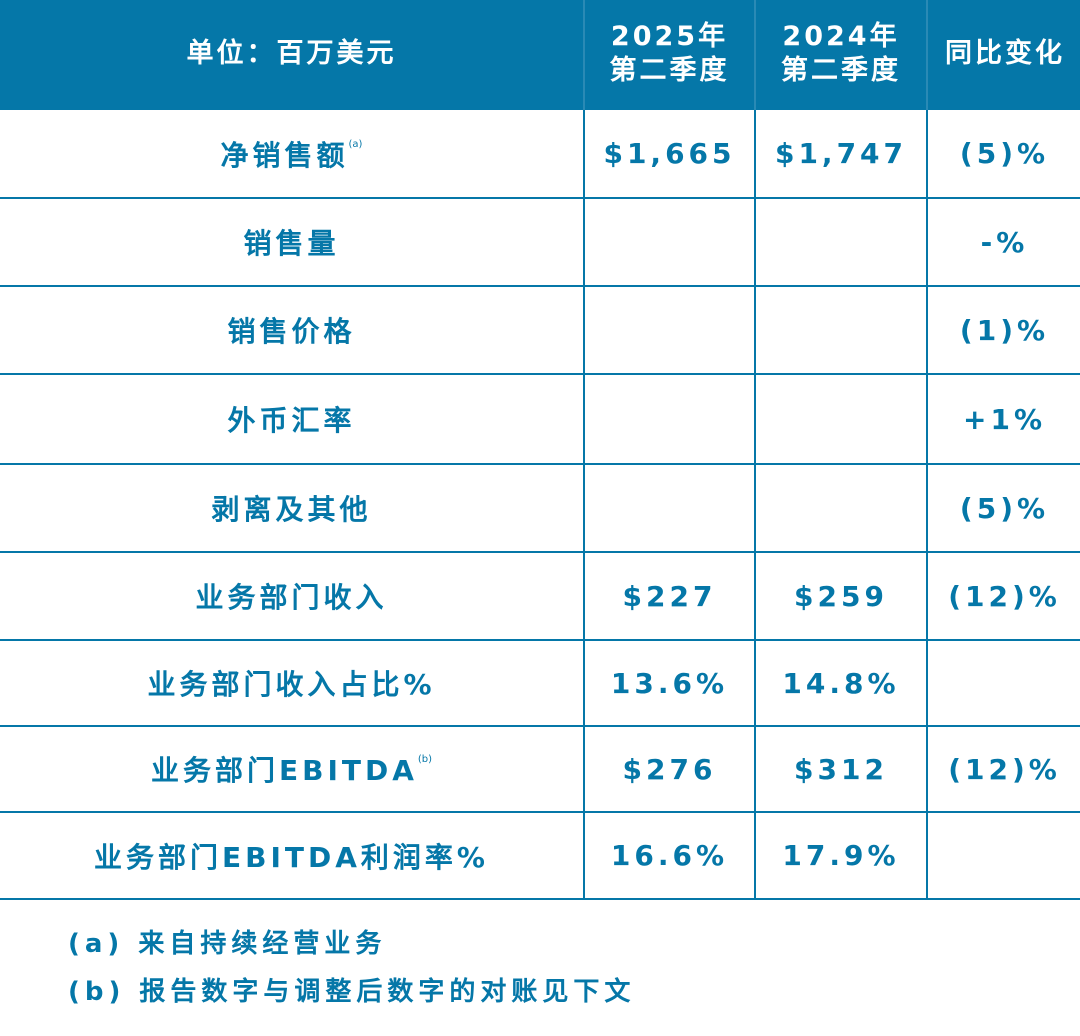  I want to click on q2-2024-value-text: $259, so click(841, 596).